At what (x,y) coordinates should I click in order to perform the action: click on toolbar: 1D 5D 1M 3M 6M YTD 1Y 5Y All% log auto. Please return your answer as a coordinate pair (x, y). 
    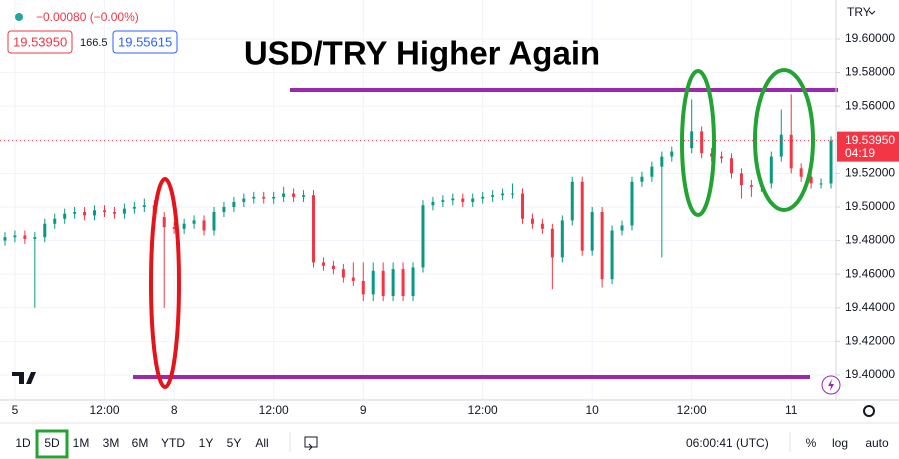
    Looking at the image, I should click on (452, 444).